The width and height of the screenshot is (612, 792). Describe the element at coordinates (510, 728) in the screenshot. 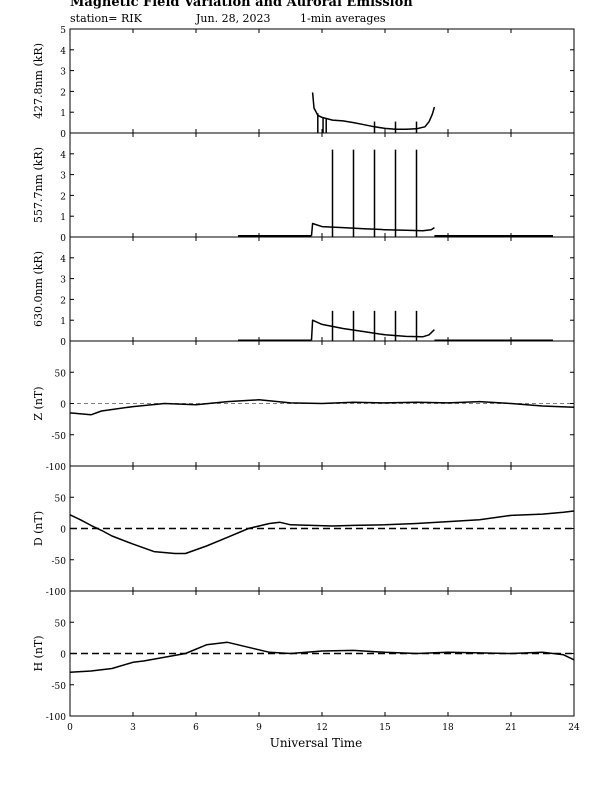

I see `x-tick-label: 21` at that location.